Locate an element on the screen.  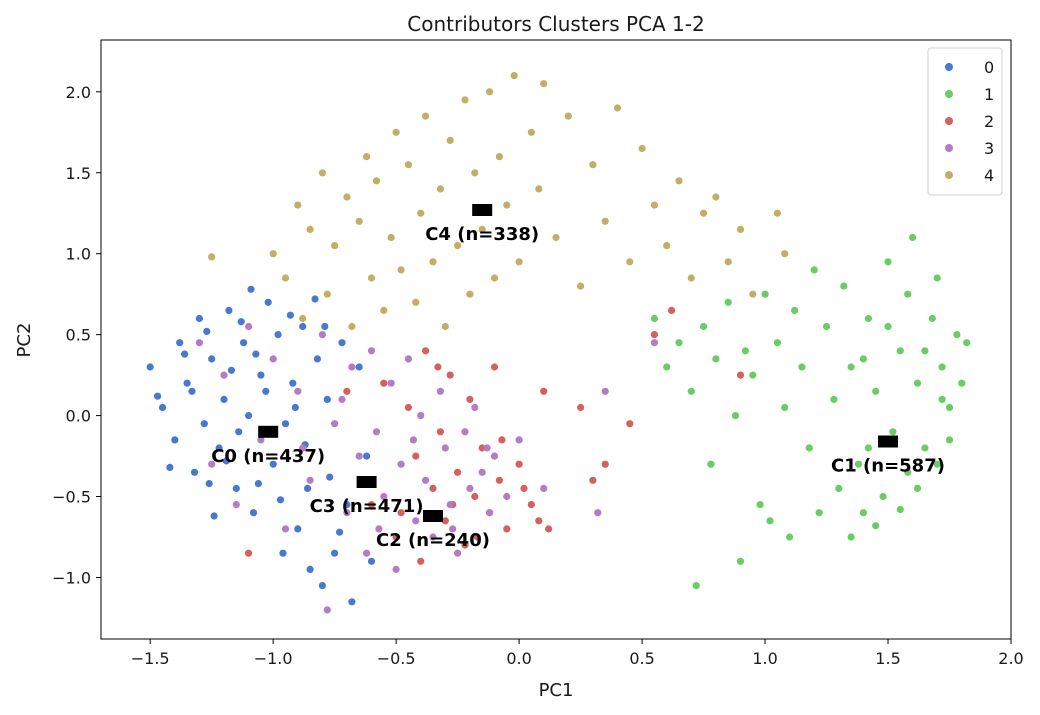
x-tick-label: 0.5 is located at coordinates (641, 658).